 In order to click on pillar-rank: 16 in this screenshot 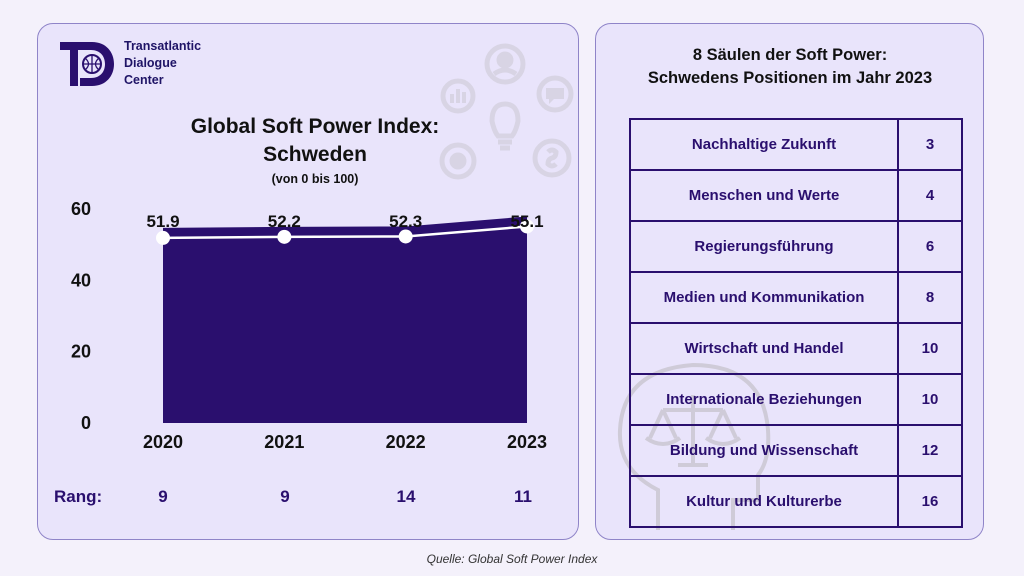, I will do `click(930, 501)`.